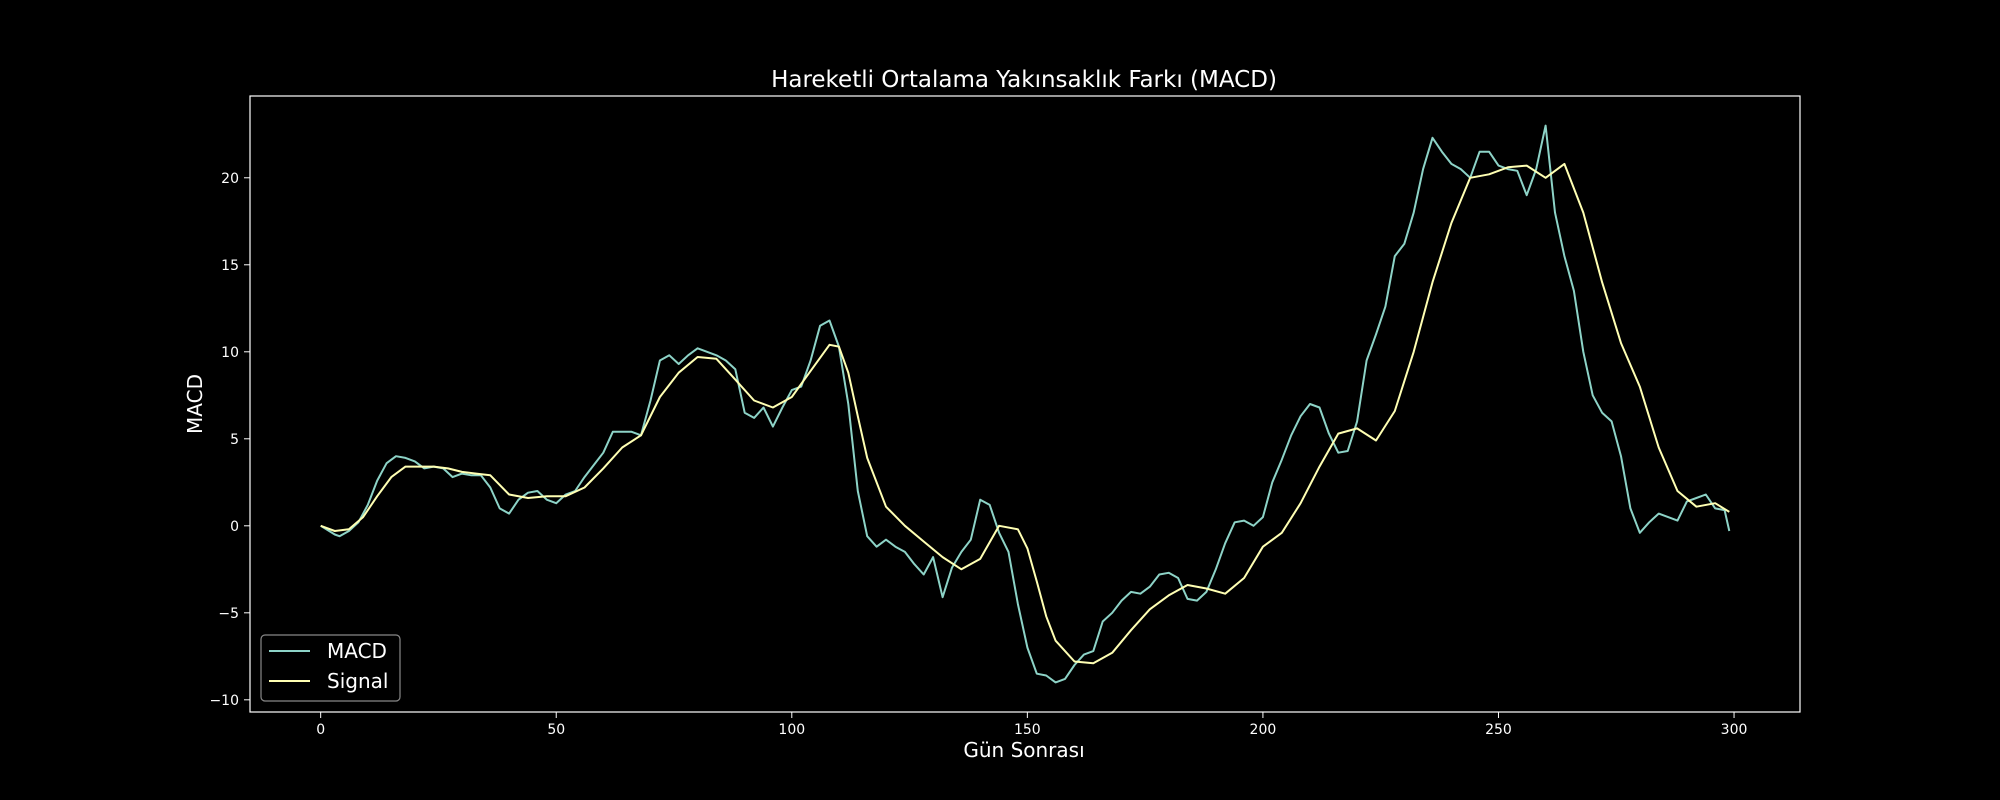  What do you see at coordinates (791, 730) in the screenshot?
I see `x-tick-label: 100` at bounding box center [791, 730].